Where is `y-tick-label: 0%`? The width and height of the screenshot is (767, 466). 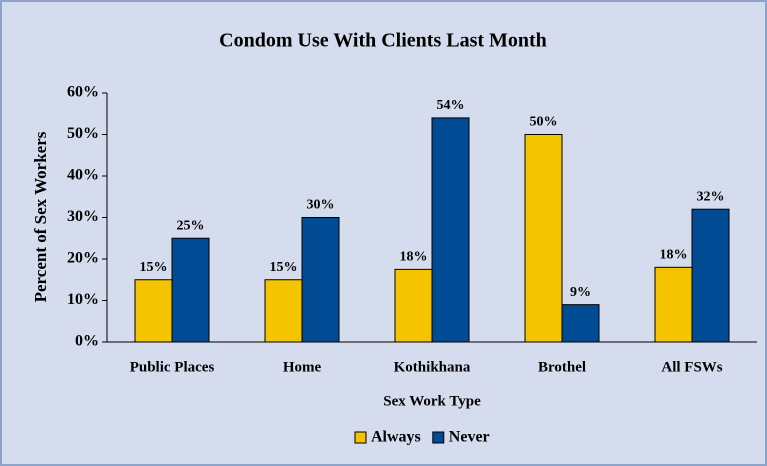
y-tick-label: 0% is located at coordinates (87, 341).